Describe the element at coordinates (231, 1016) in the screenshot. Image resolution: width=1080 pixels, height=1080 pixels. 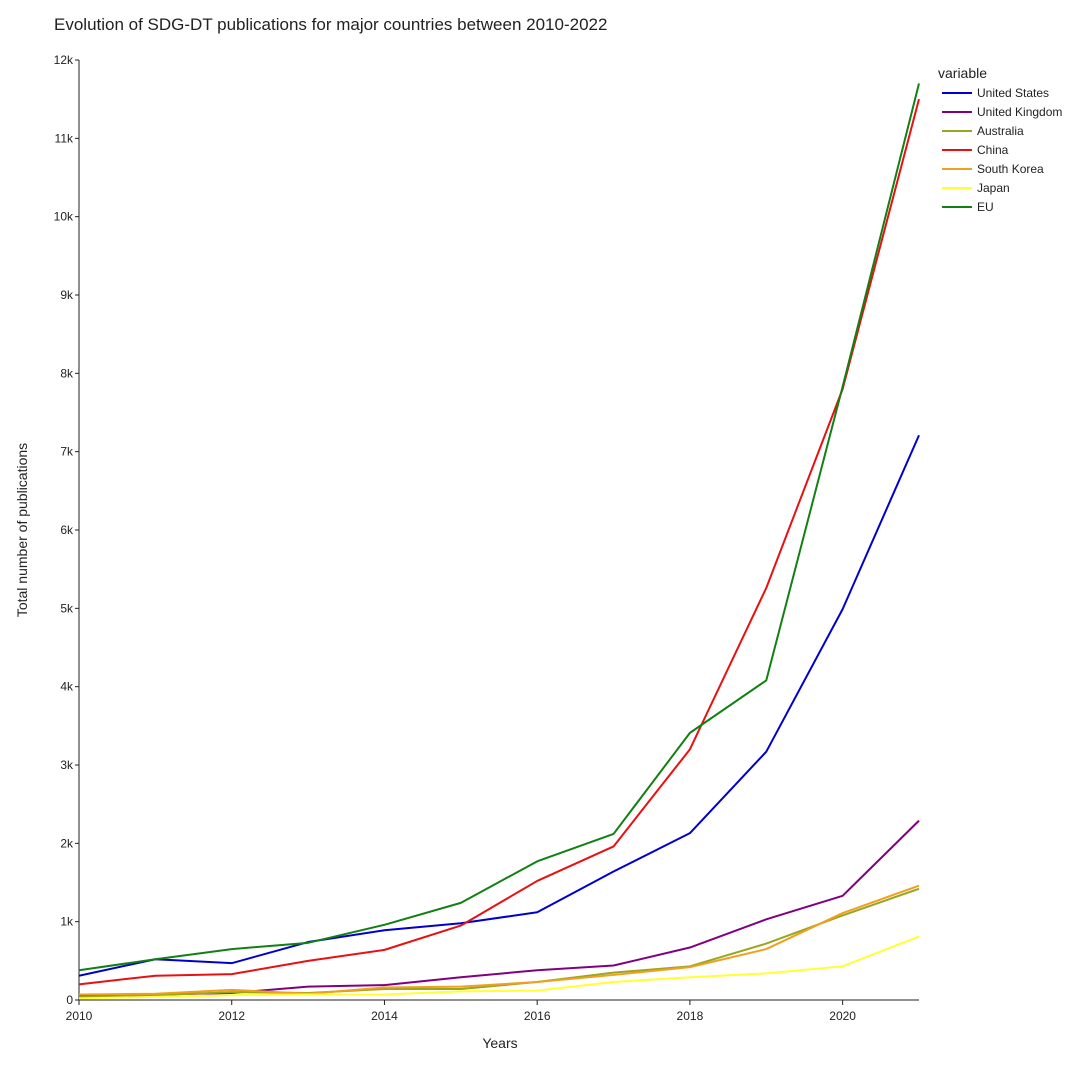
I see `x-tick-label: 2012` at that location.